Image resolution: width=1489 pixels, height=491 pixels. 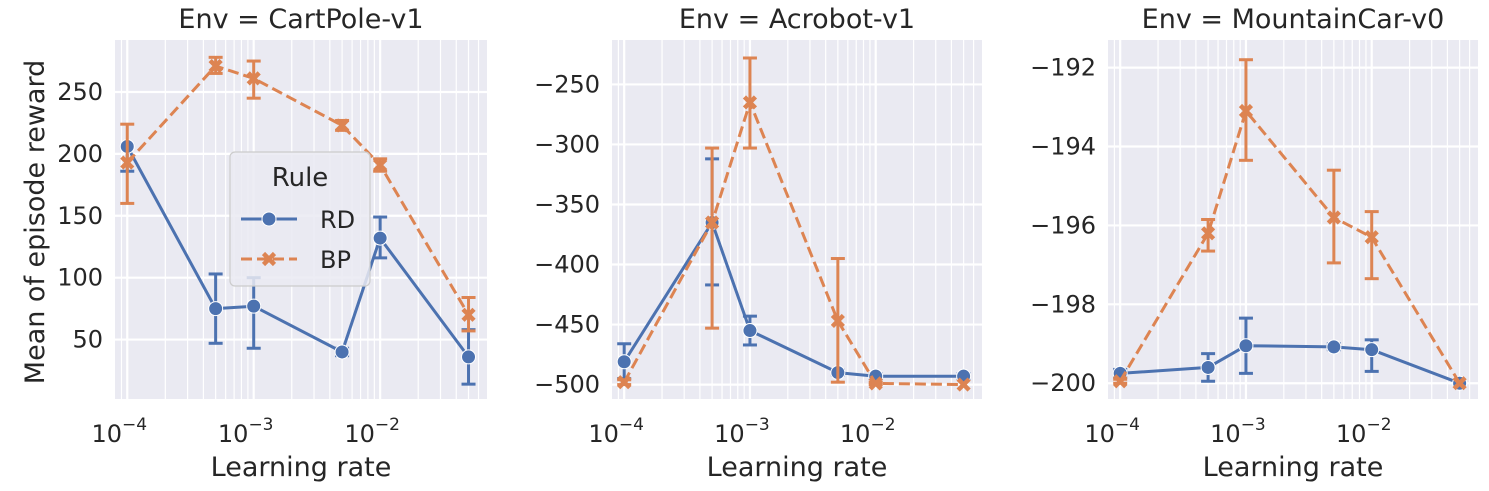 What do you see at coordinates (567, 144) in the screenshot?
I see `y-tick-label: −300` at bounding box center [567, 144].